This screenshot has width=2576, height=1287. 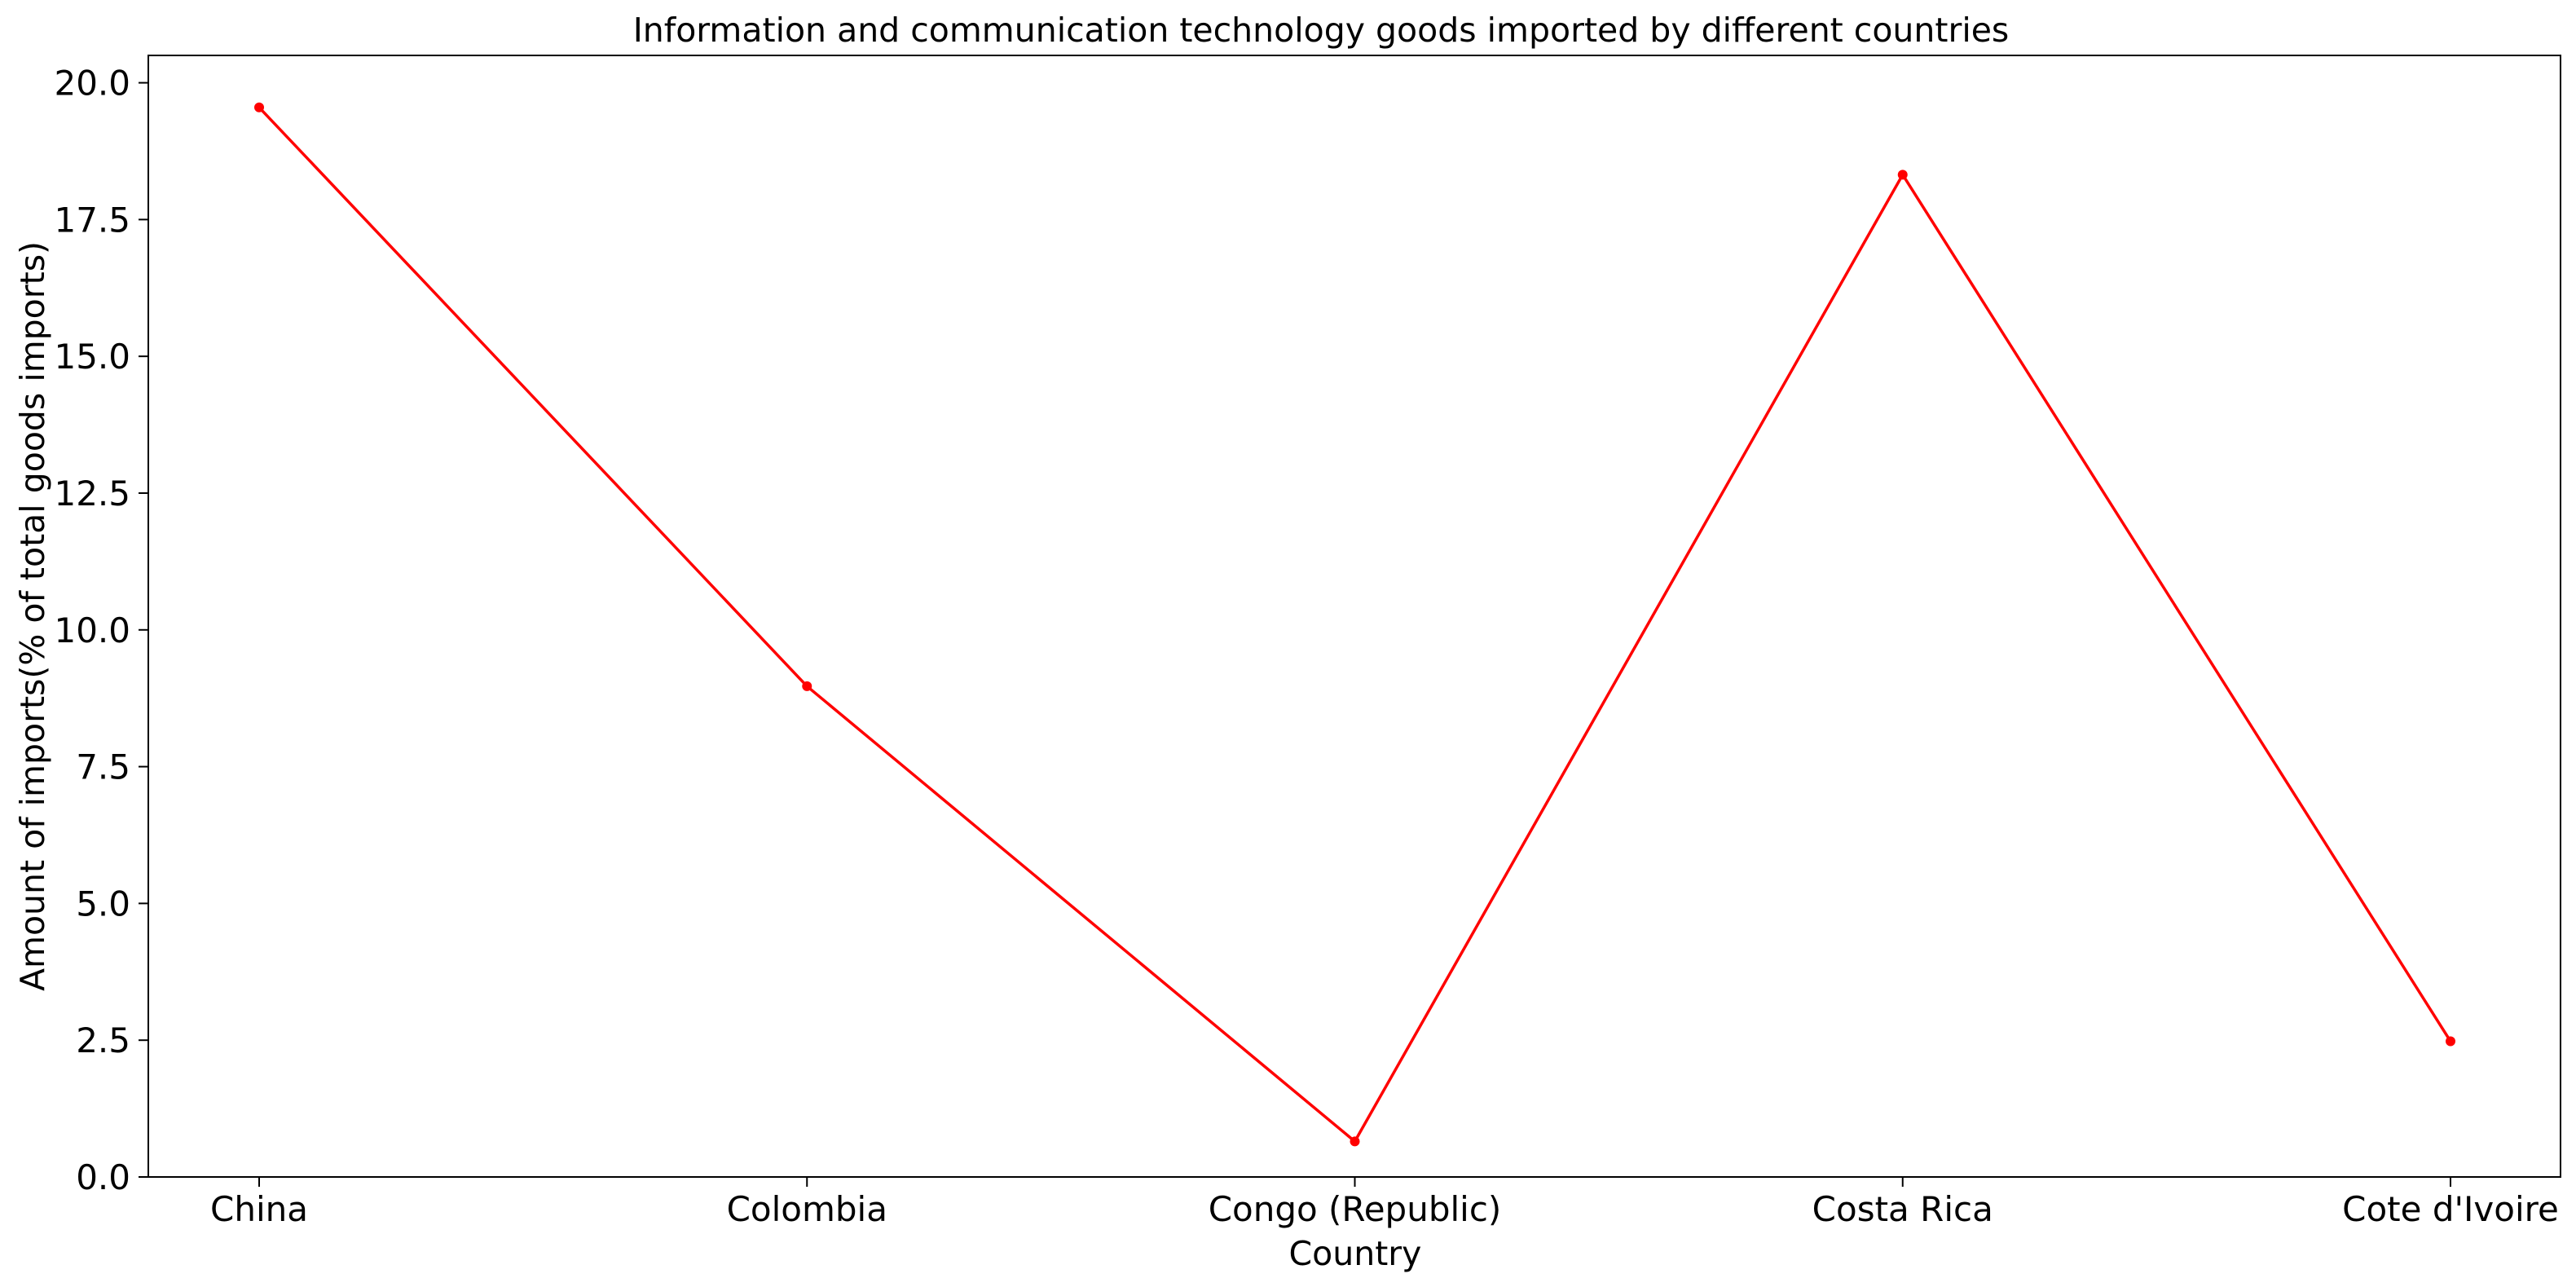 What do you see at coordinates (1356, 1209) in the screenshot?
I see `x-tick-label: Congo (Republic)` at bounding box center [1356, 1209].